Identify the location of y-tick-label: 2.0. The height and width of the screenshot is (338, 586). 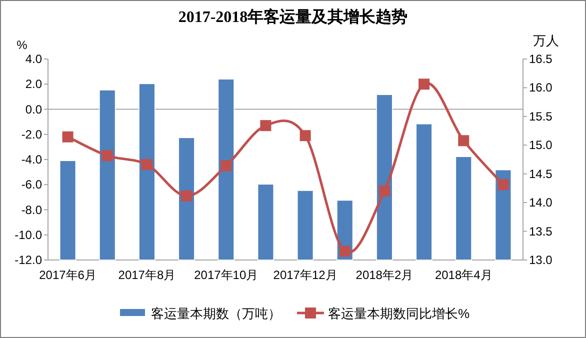
(33, 84).